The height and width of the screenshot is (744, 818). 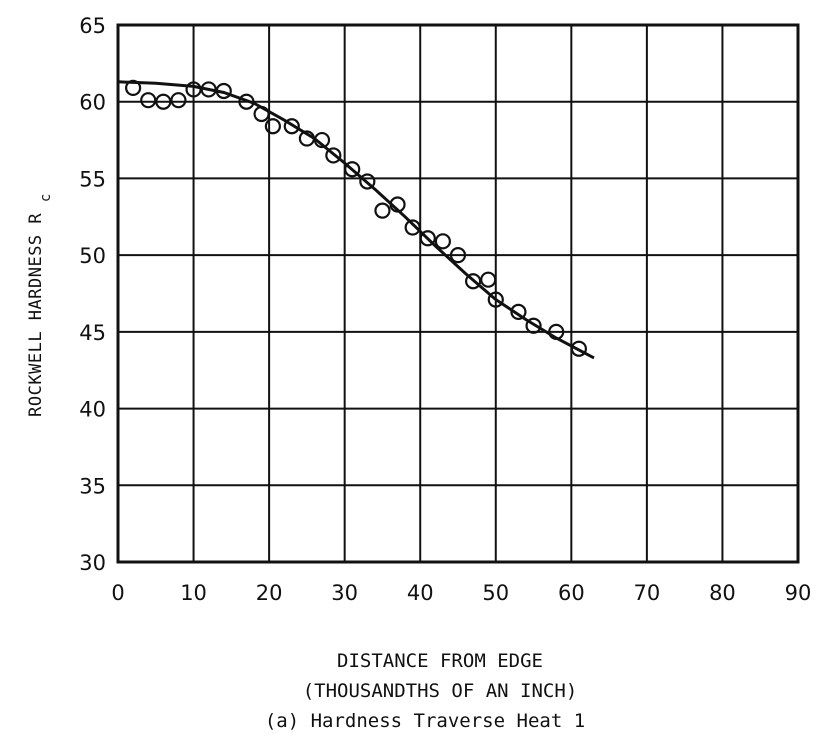 I want to click on y-tick-label: 30, so click(x=92, y=563).